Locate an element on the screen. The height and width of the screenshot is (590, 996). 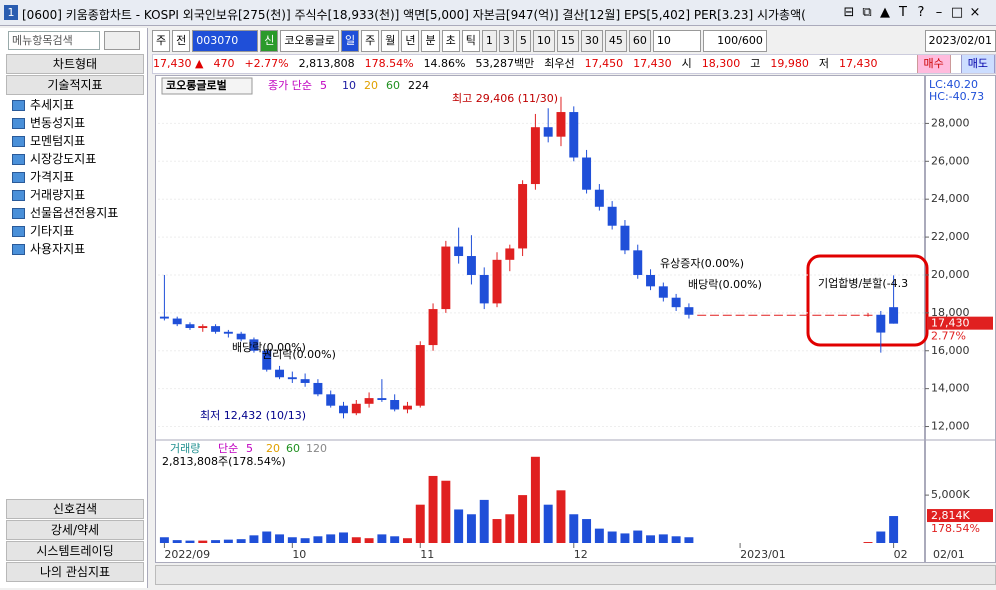
window-button: T is located at coordinates (903, 12).